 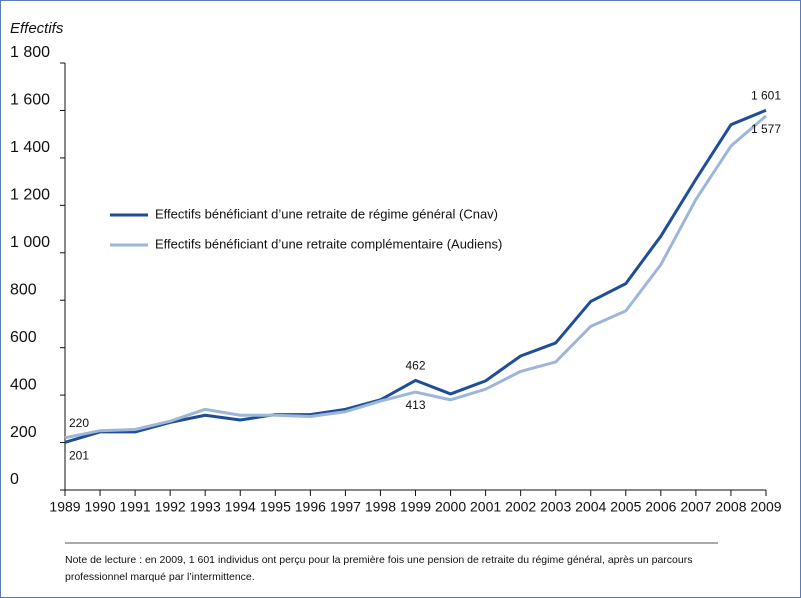 I want to click on x-tick-label: 1991, so click(x=135, y=507).